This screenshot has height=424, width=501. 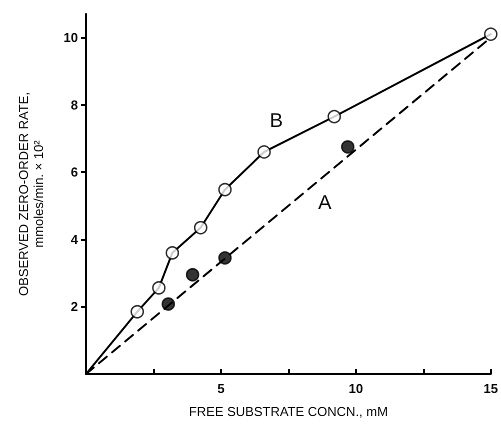 What do you see at coordinates (276, 121) in the screenshot?
I see `series-label: B` at bounding box center [276, 121].